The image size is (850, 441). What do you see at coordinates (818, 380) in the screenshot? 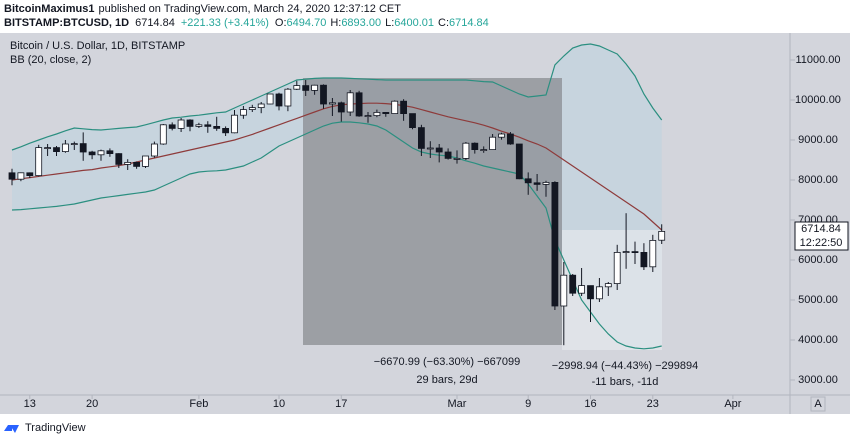
I see `y-tick-label: 3000.00` at bounding box center [818, 380].